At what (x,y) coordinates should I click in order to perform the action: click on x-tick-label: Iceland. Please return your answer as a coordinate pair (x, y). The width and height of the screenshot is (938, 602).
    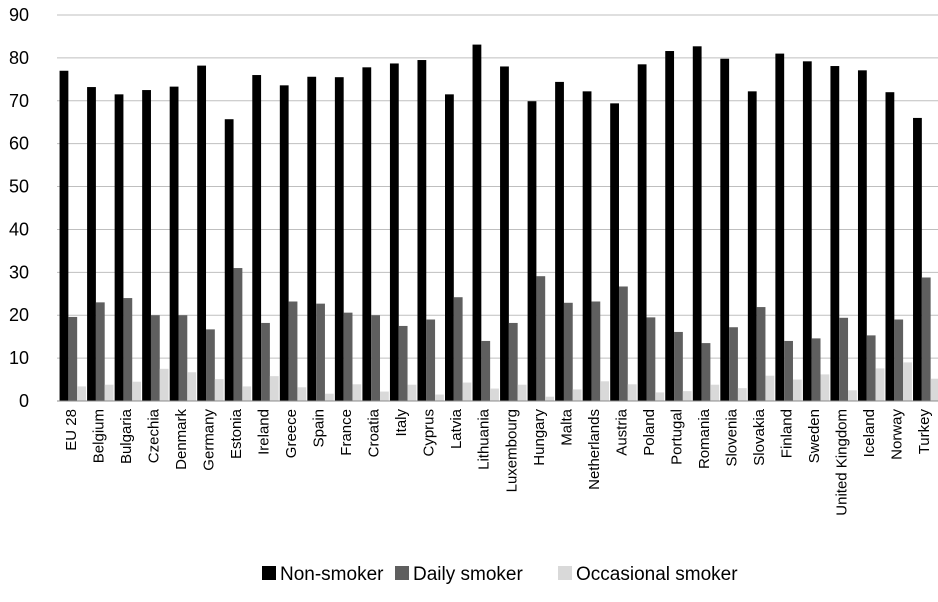
    Looking at the image, I should click on (869, 433).